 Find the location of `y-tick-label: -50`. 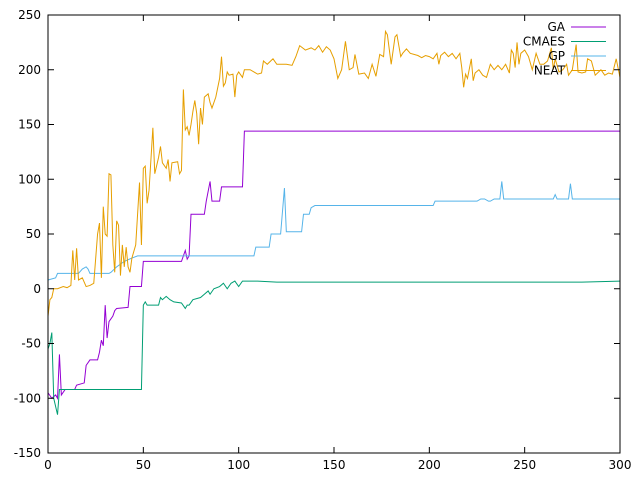

y-tick-label: -50 is located at coordinates (31, 344).